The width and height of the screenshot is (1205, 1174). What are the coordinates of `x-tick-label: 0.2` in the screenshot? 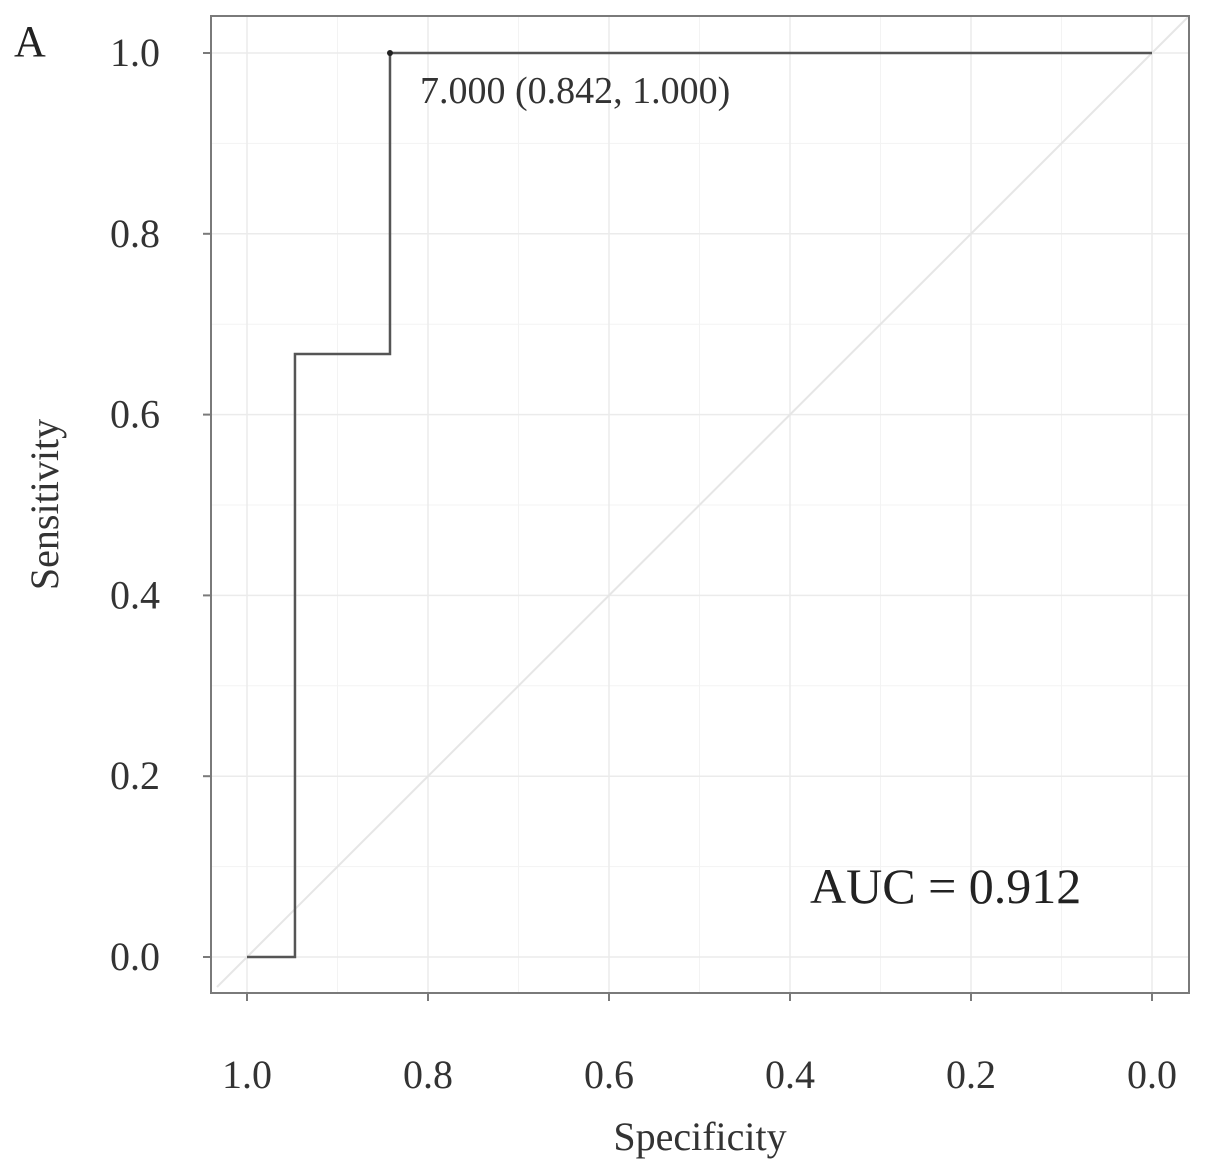 It's located at (971, 1074).